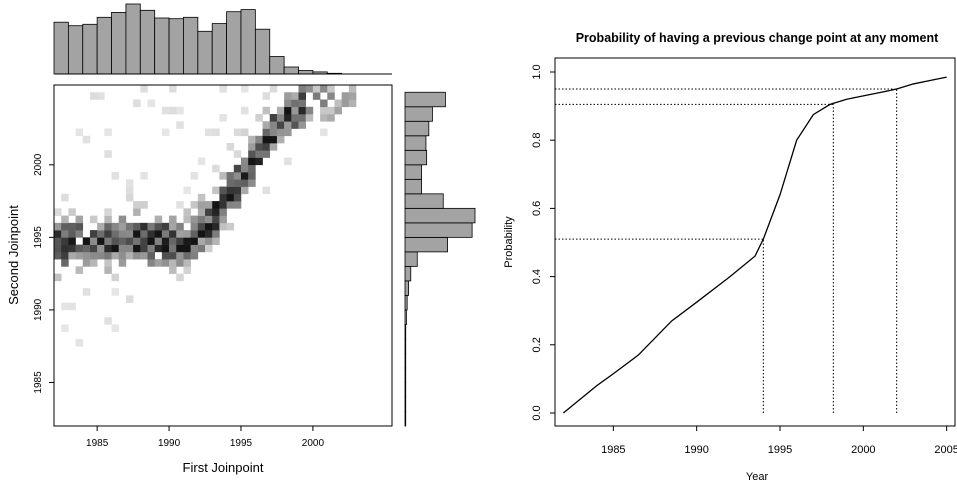 The height and width of the screenshot is (484, 957). Describe the element at coordinates (38, 237) in the screenshot. I see `y-tick-label: 1995` at that location.